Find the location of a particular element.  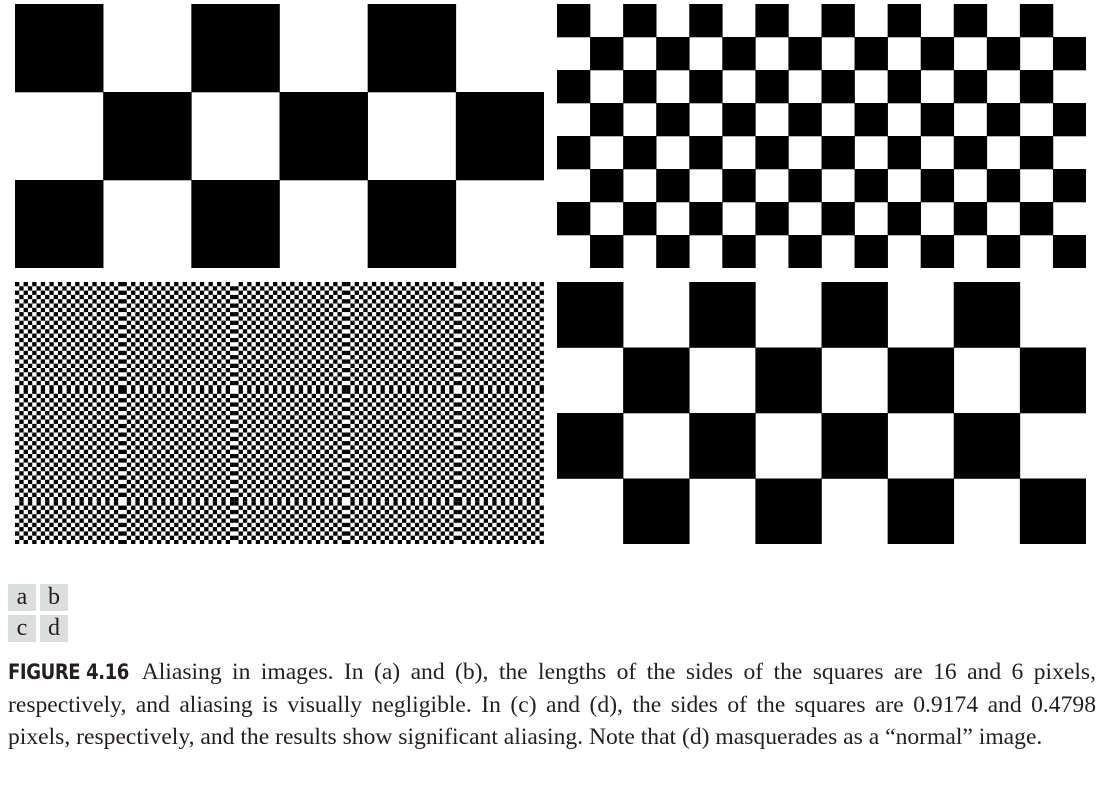

figure-label: FIGURE 4.16 is located at coordinates (68, 672).